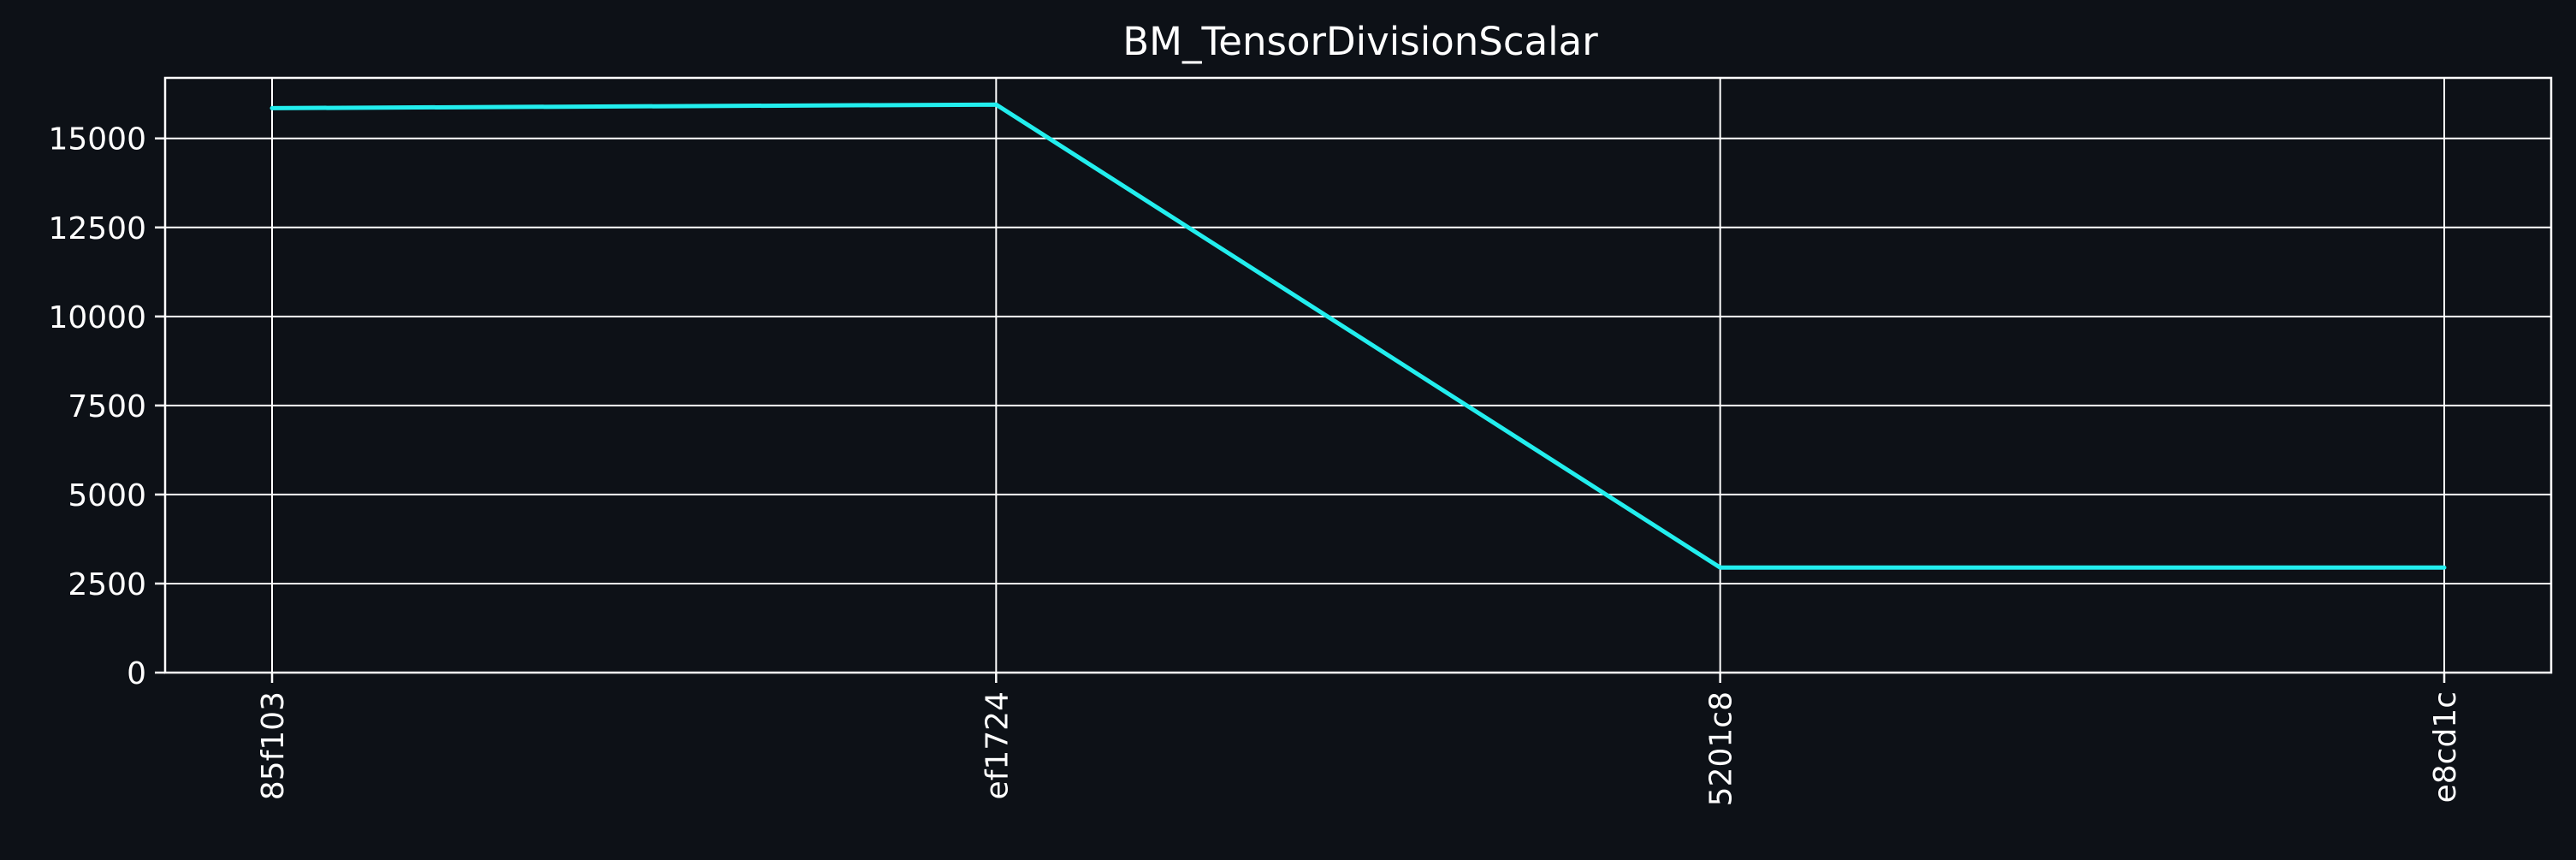 The height and width of the screenshot is (860, 2576). I want to click on x-tick-label: 5201c8, so click(1721, 748).